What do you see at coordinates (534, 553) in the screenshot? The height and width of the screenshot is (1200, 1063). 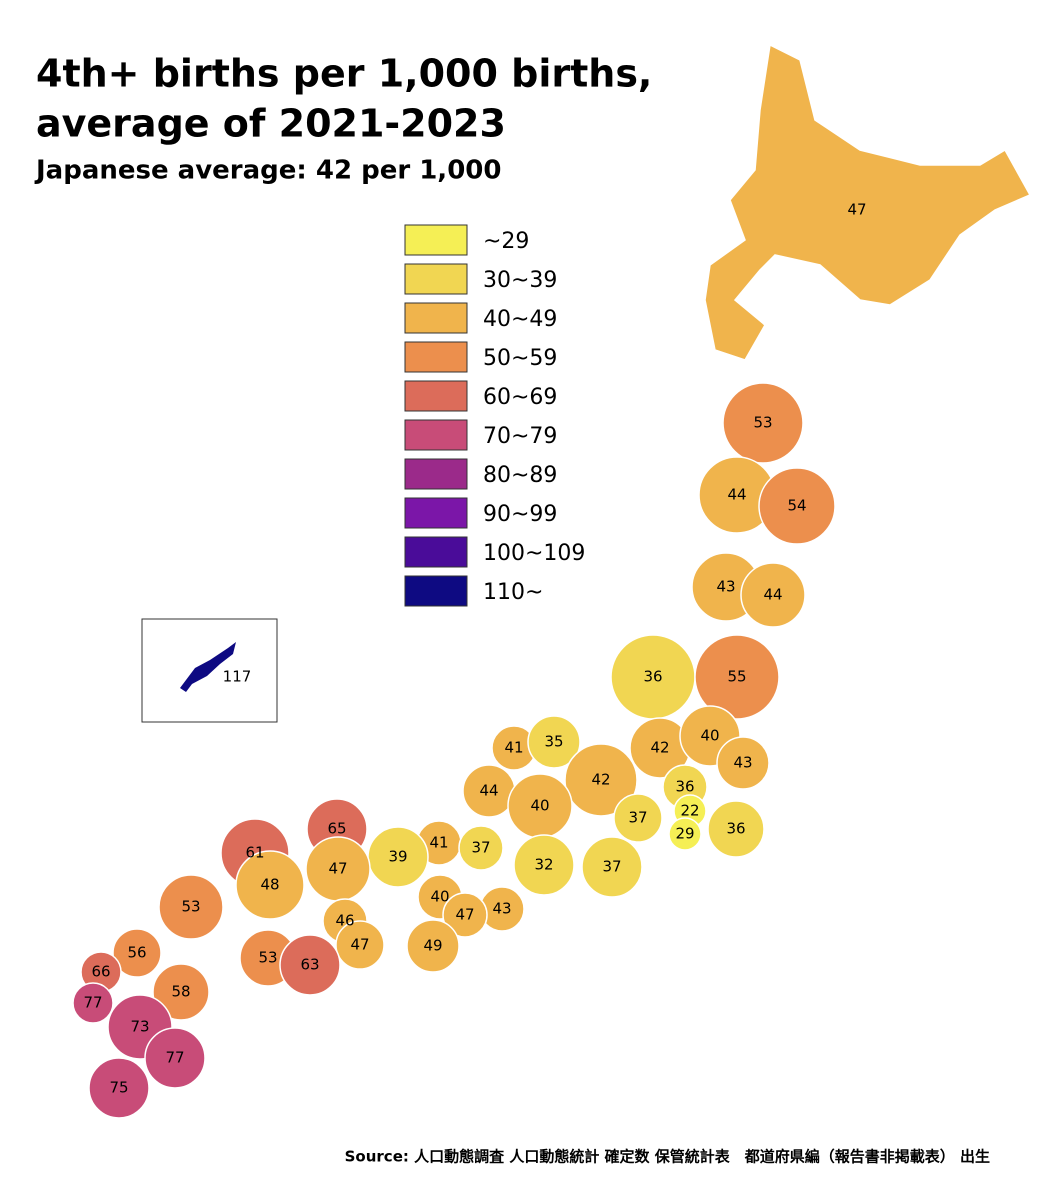 I see `legend-label: 100~109` at bounding box center [534, 553].